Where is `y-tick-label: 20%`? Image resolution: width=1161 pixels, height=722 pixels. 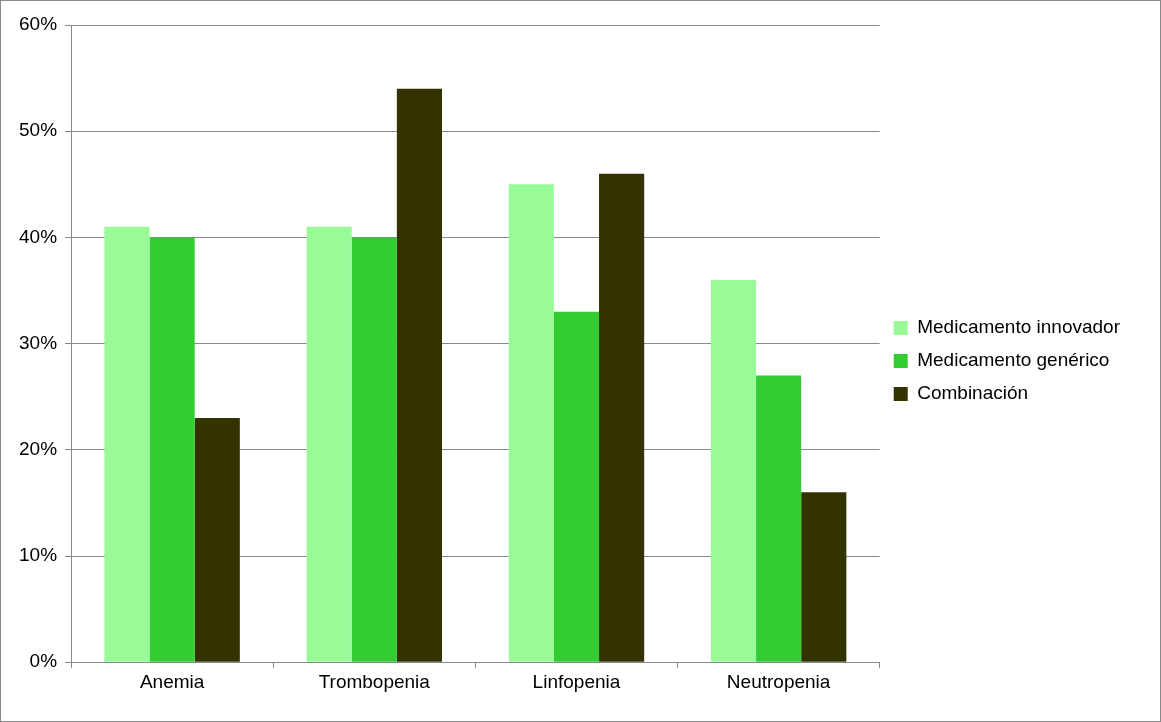 y-tick-label: 20% is located at coordinates (38, 449).